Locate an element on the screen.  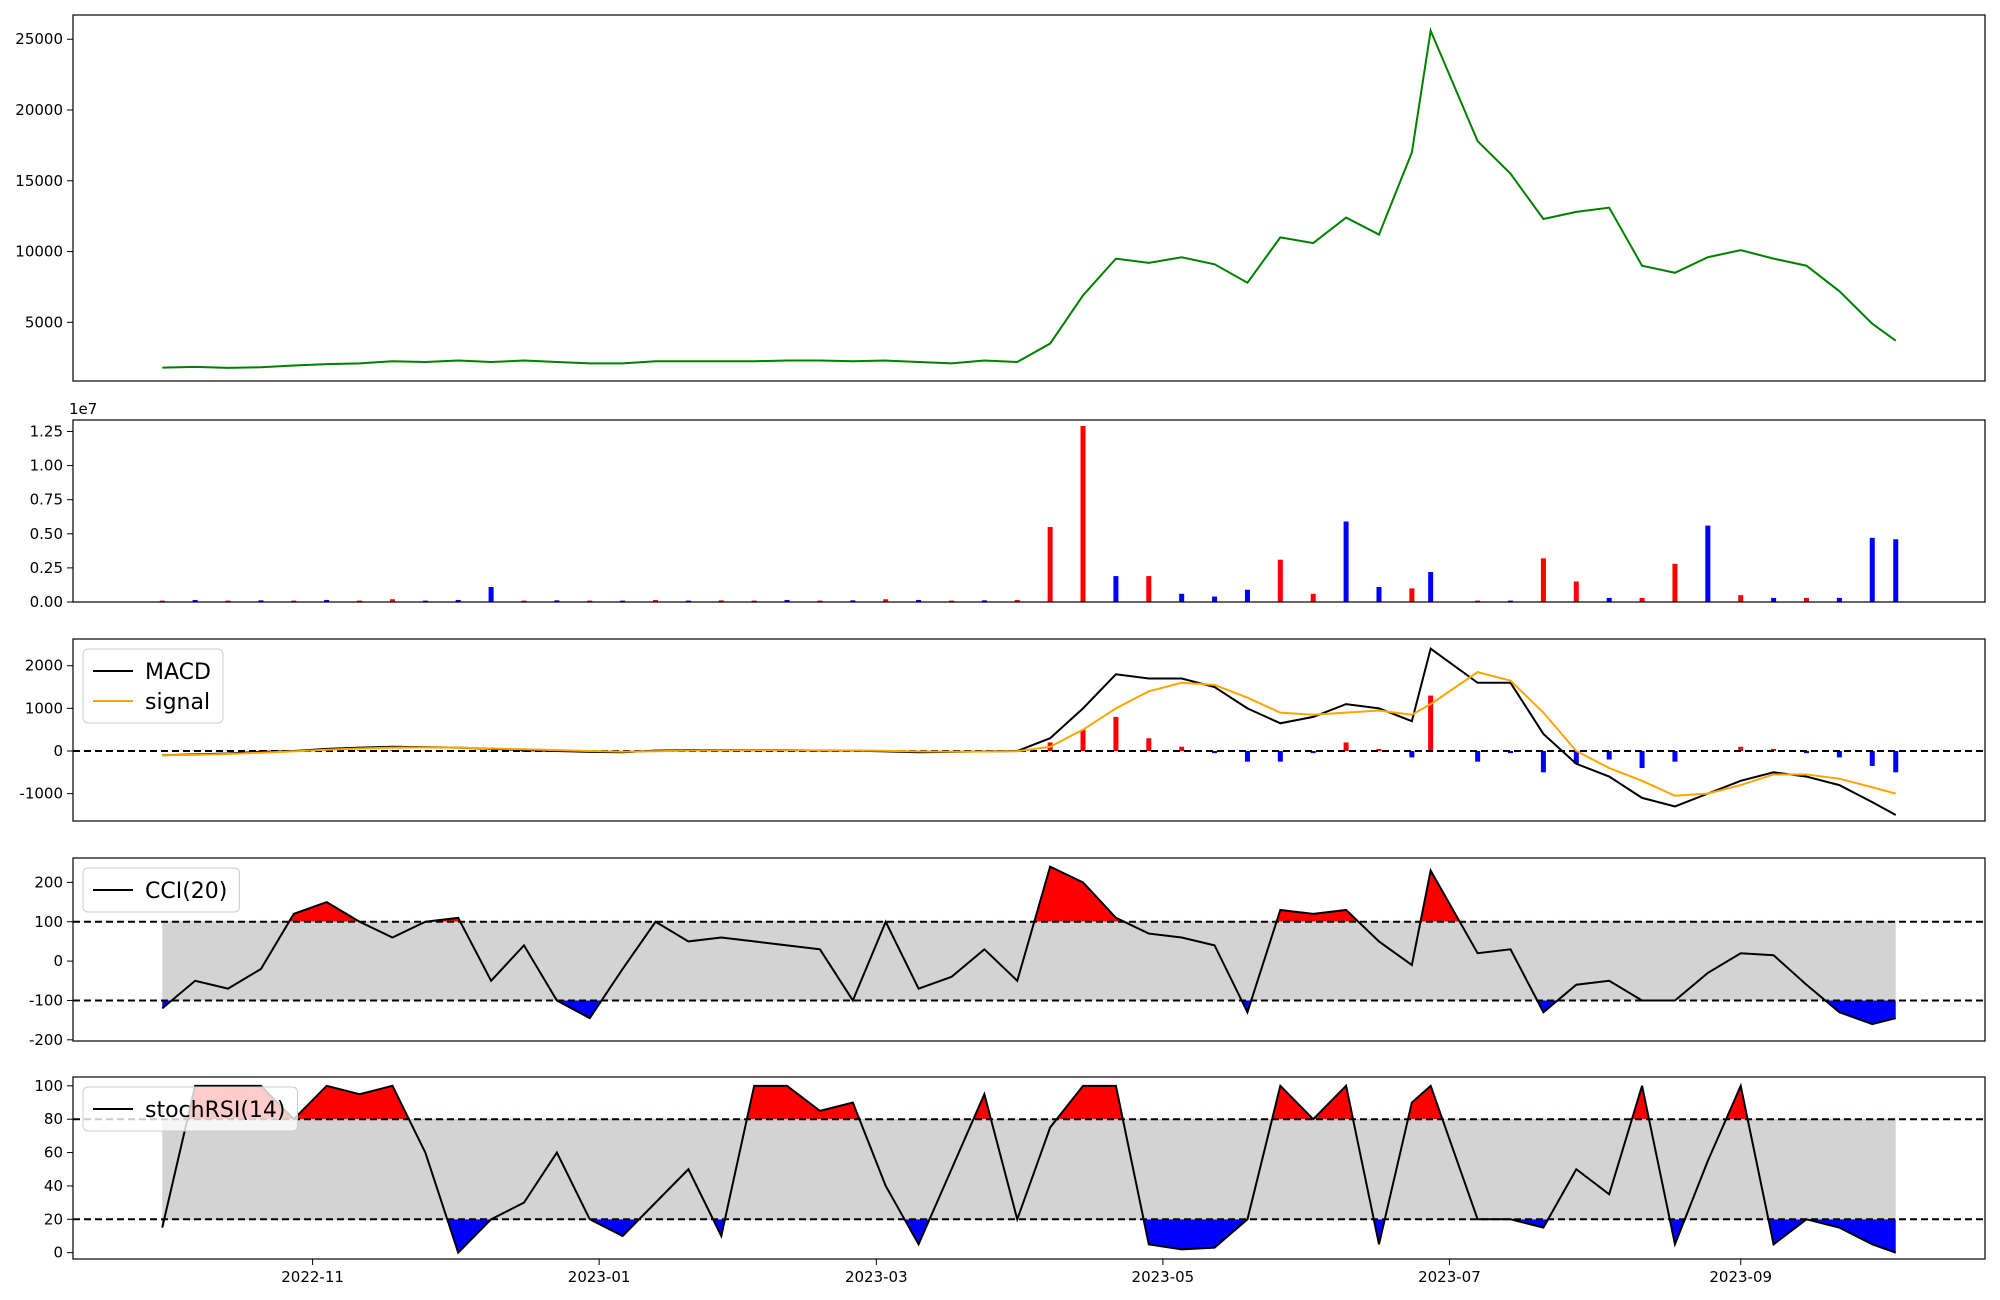
x-tick-label: 2023-09 is located at coordinates (1740, 1277).